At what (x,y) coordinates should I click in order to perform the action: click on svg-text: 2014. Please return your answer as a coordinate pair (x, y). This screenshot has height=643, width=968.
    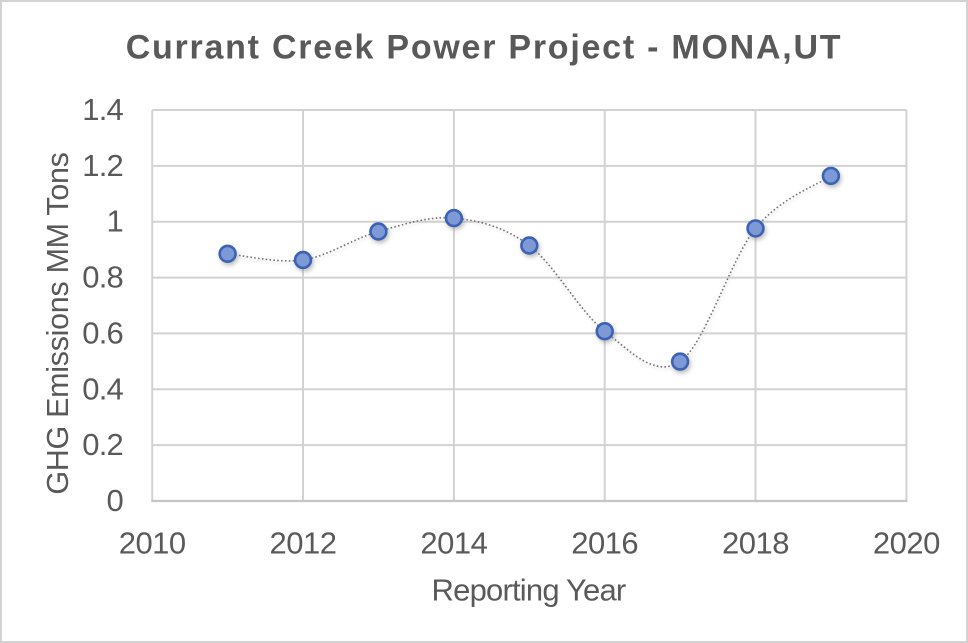
    Looking at the image, I should click on (453, 542).